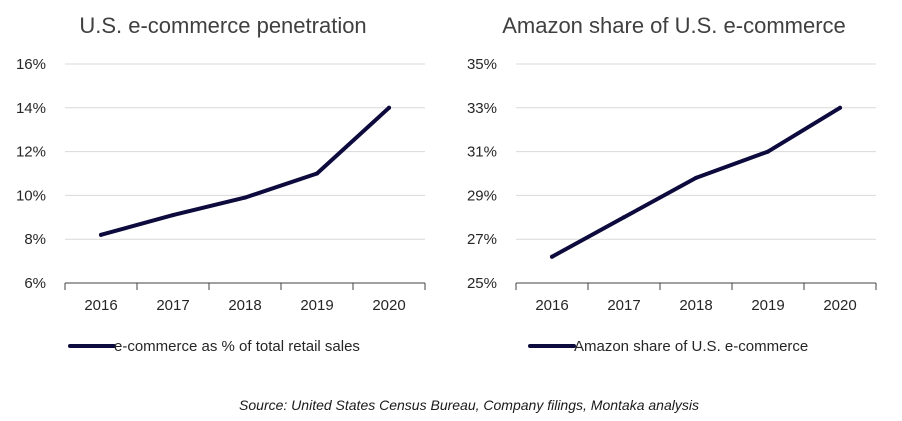 This screenshot has height=421, width=902. I want to click on legend-label: e-commerce as % of total retail sales, so click(237, 346).